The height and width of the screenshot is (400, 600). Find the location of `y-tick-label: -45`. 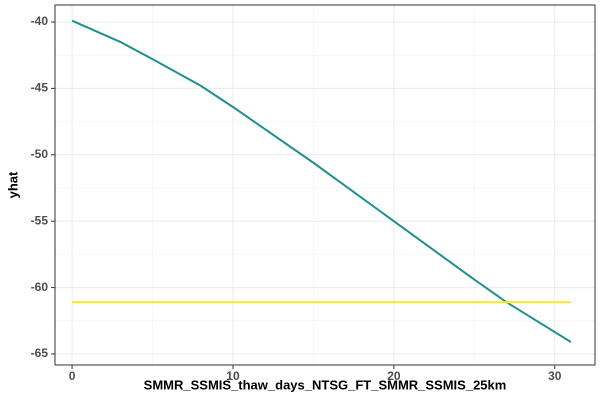

y-tick-label: -45 is located at coordinates (40, 88).